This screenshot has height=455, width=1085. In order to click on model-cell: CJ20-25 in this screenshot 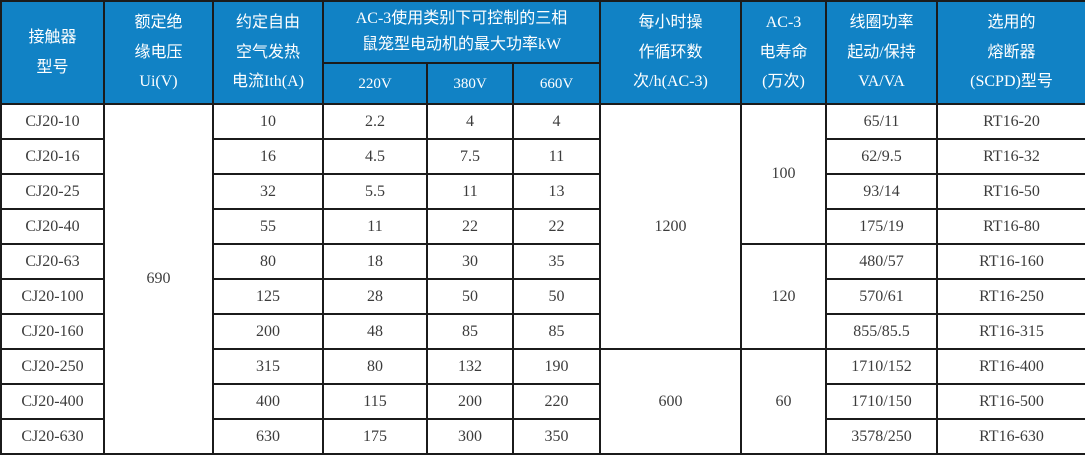, I will do `click(52, 191)`.